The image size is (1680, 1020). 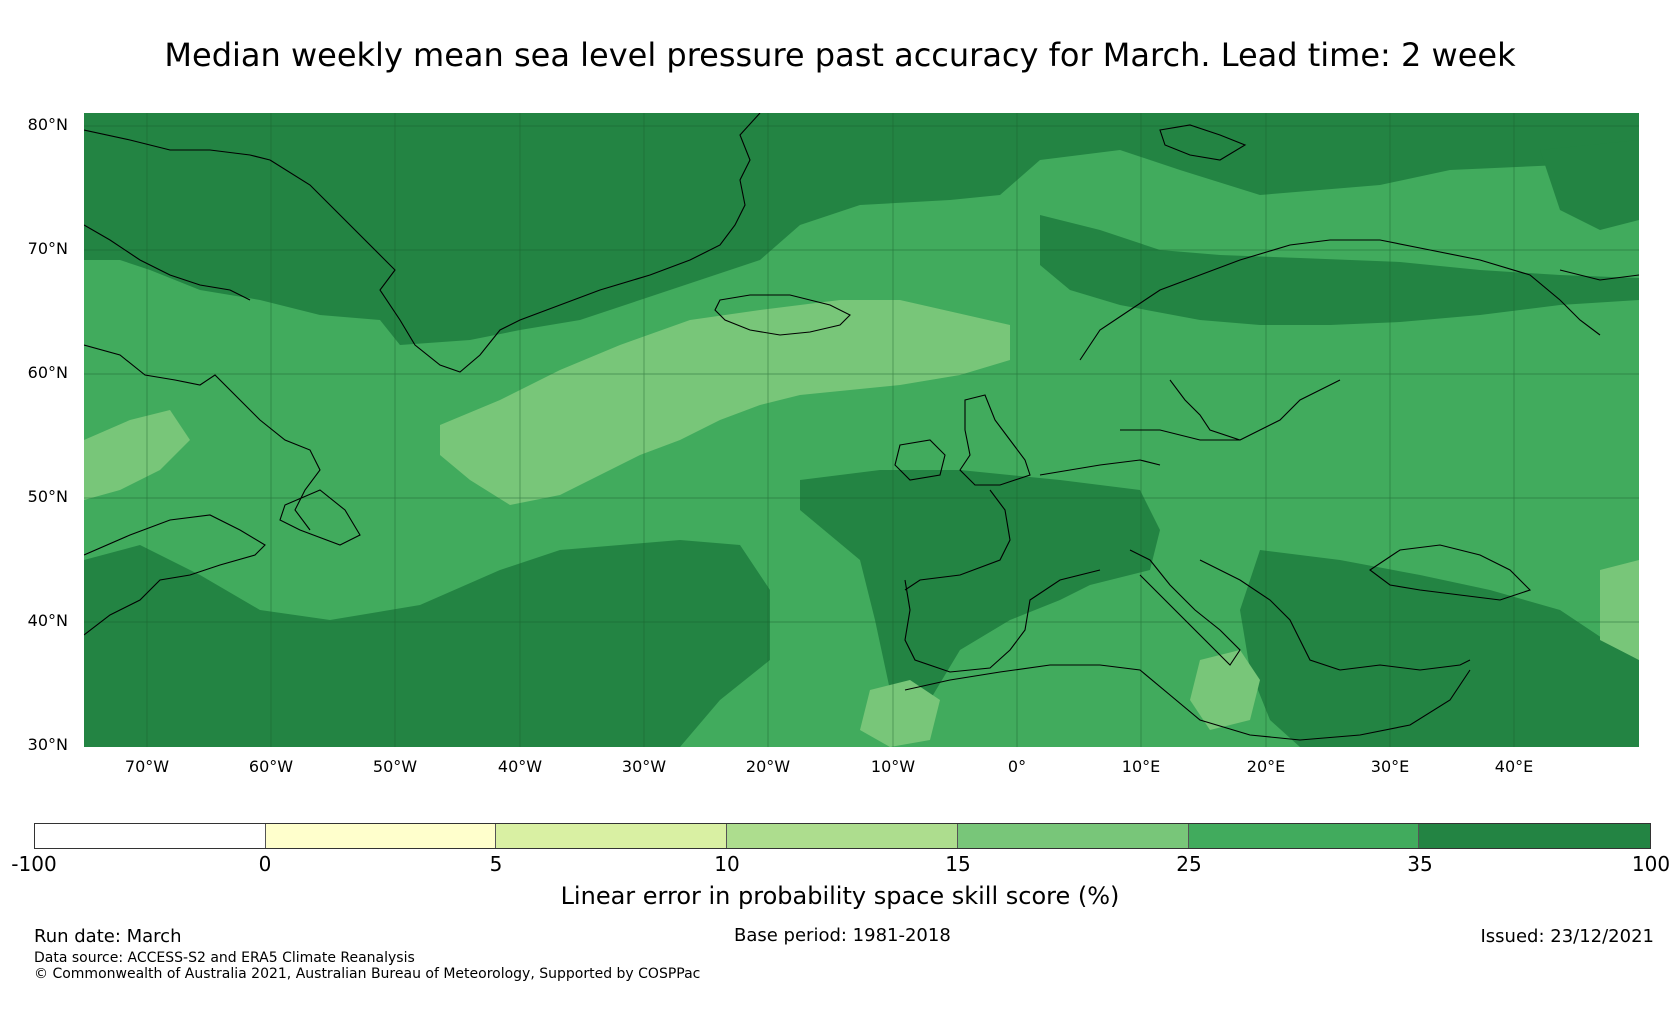 What do you see at coordinates (727, 864) in the screenshot?
I see `colorbar-tick: 10` at bounding box center [727, 864].